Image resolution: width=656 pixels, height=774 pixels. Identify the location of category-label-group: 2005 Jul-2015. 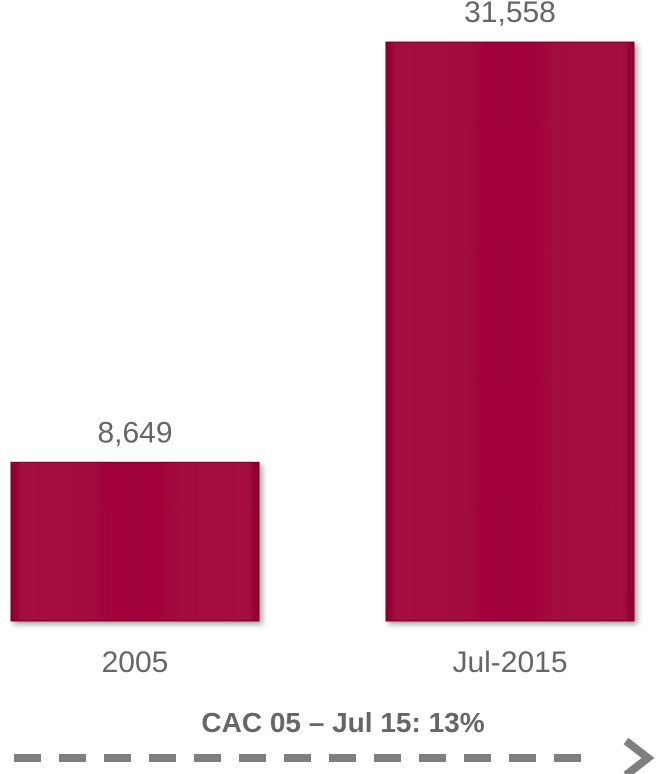
(335, 662).